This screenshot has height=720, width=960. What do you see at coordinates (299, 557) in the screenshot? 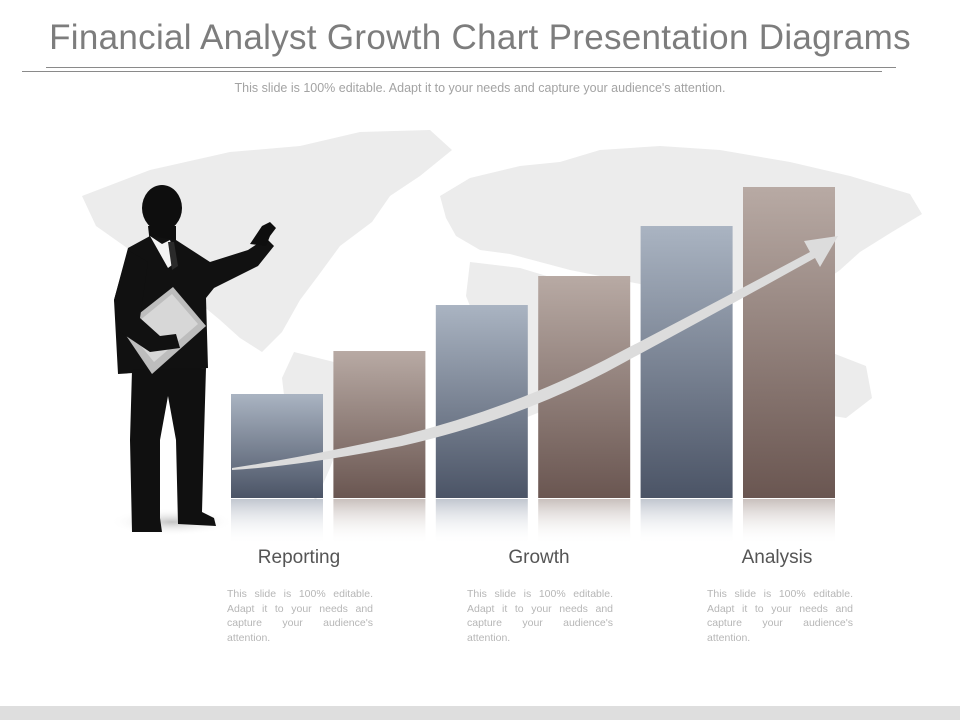
I see `section-label-reporting: Reporting` at bounding box center [299, 557].